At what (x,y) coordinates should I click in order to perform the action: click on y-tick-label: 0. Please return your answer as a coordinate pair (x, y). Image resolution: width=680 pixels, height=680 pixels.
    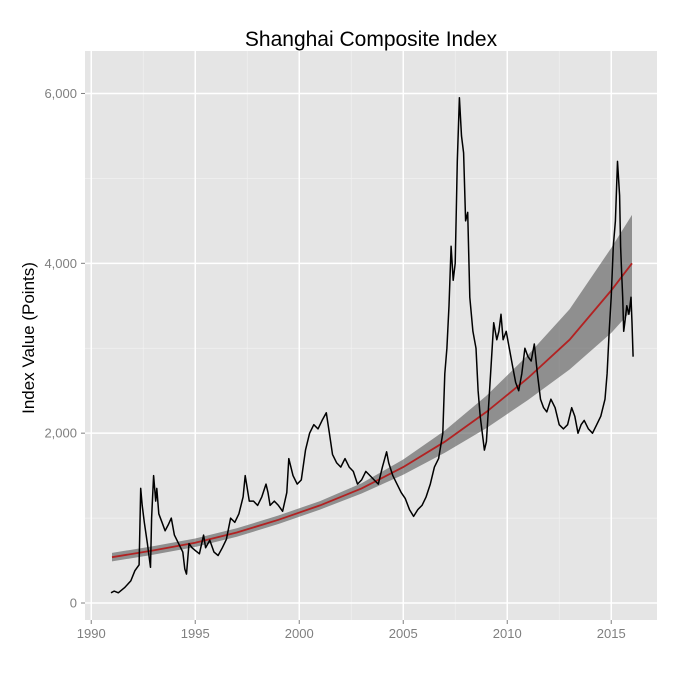
    Looking at the image, I should click on (73, 603).